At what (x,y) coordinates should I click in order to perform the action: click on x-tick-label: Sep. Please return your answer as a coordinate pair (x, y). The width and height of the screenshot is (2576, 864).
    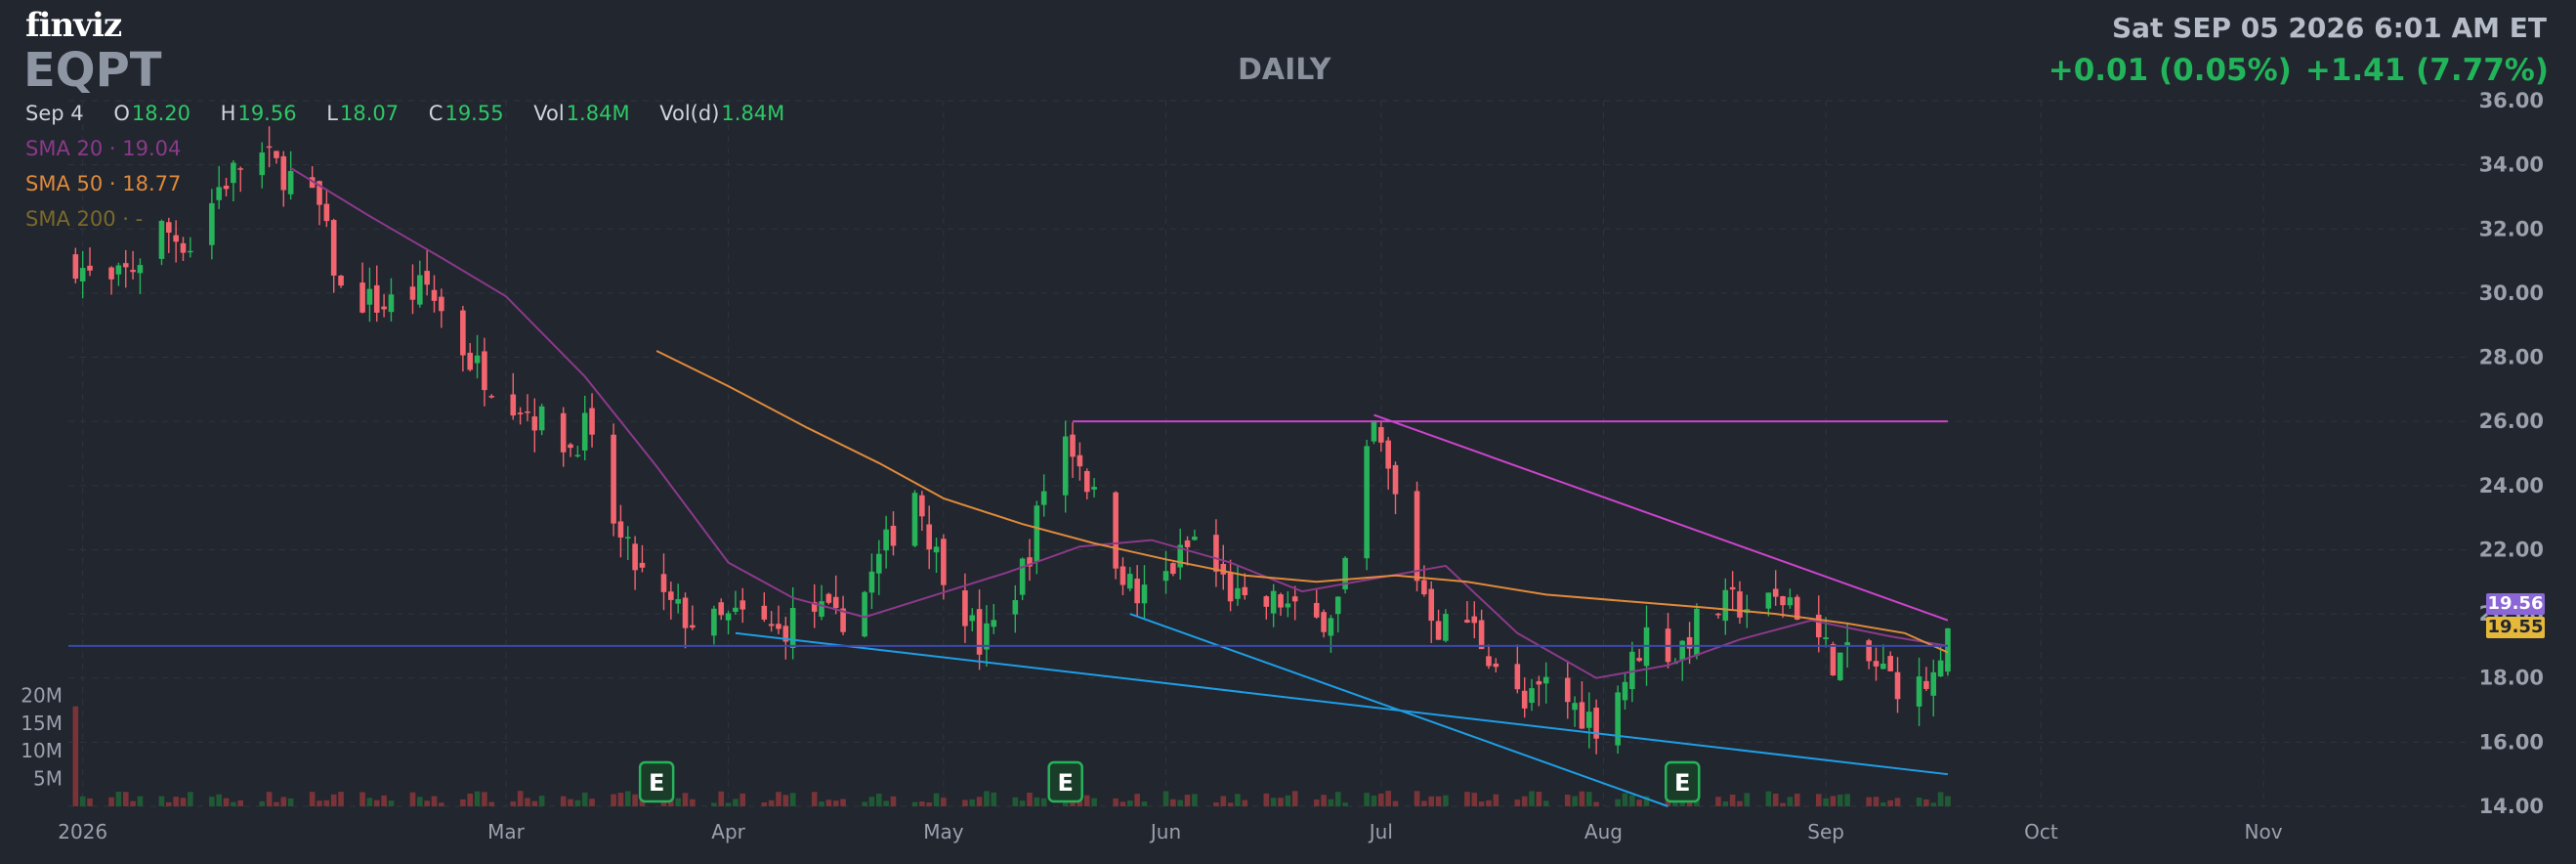
    Looking at the image, I should click on (1825, 831).